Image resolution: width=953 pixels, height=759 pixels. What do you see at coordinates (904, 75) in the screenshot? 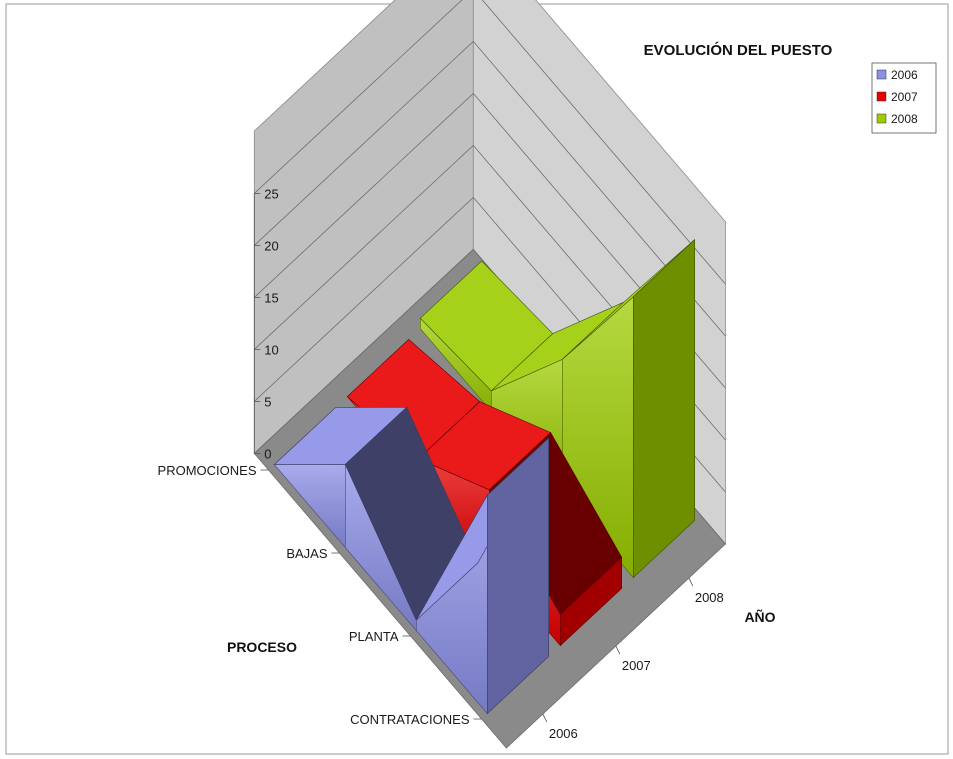
I see `legend-label-2006: 2006` at bounding box center [904, 75].